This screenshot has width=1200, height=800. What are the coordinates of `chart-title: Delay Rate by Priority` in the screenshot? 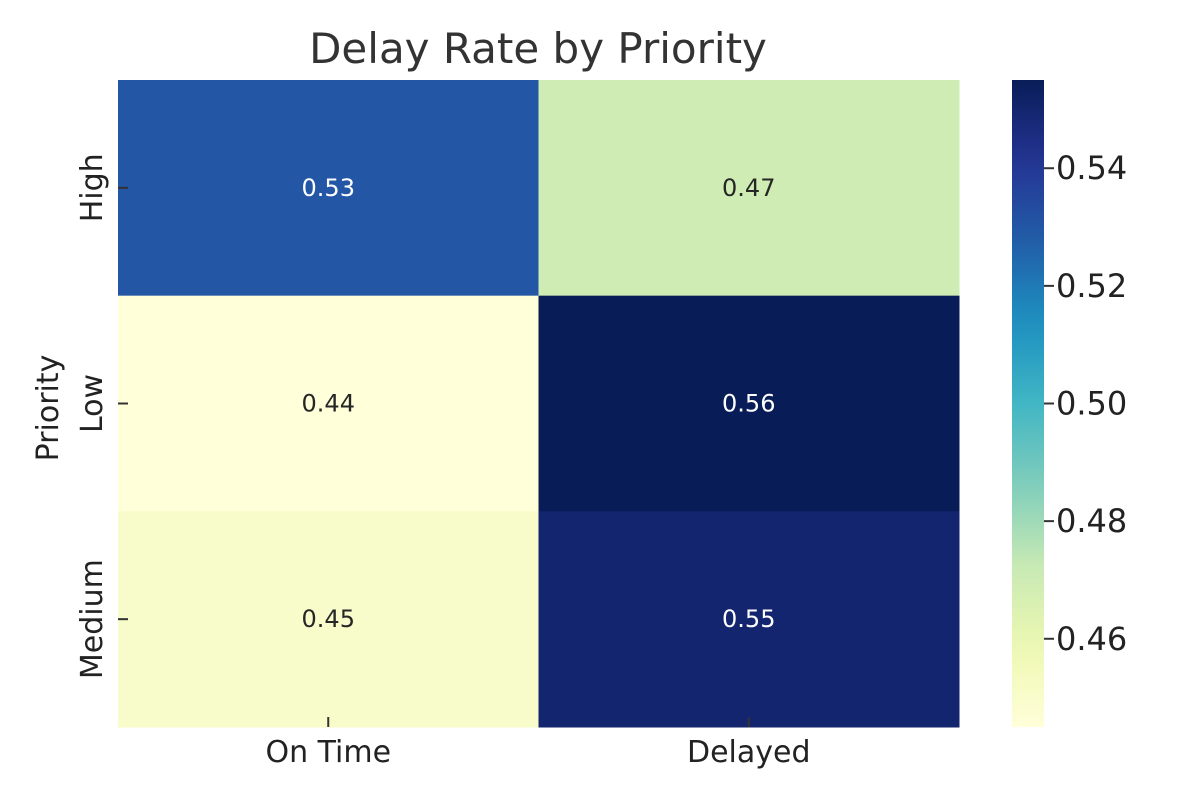 It's located at (538, 48).